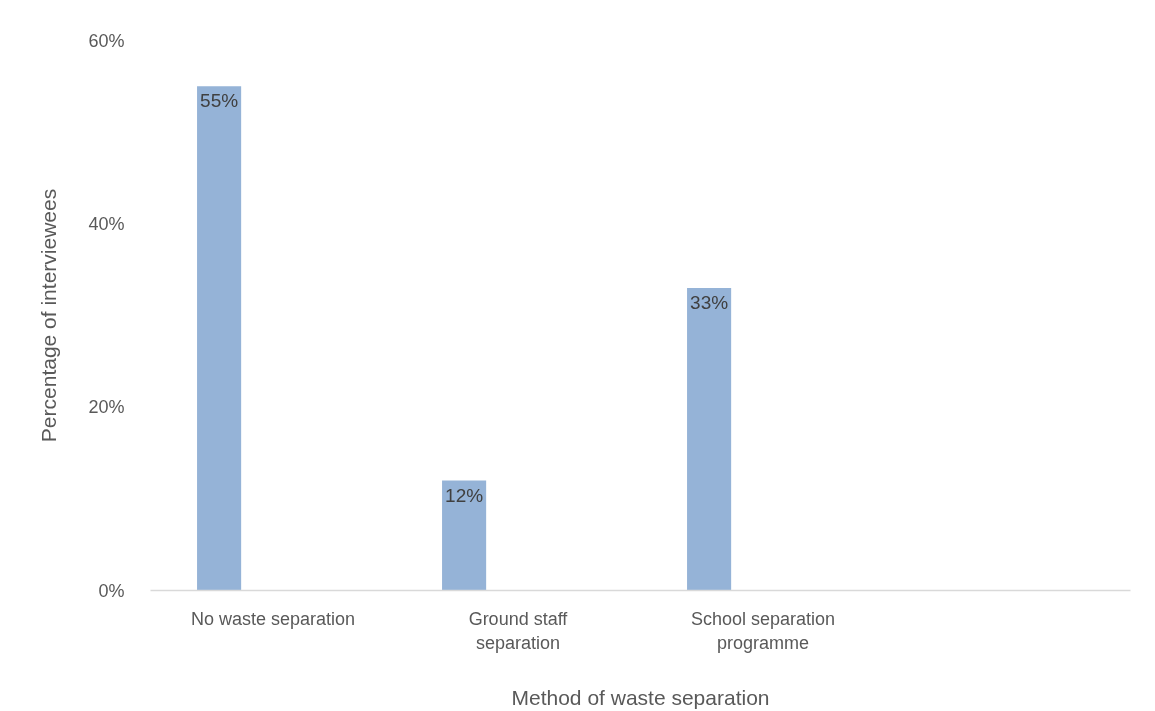  What do you see at coordinates (49, 315) in the screenshot?
I see `y-axis-title: Percentage of interviewees` at bounding box center [49, 315].